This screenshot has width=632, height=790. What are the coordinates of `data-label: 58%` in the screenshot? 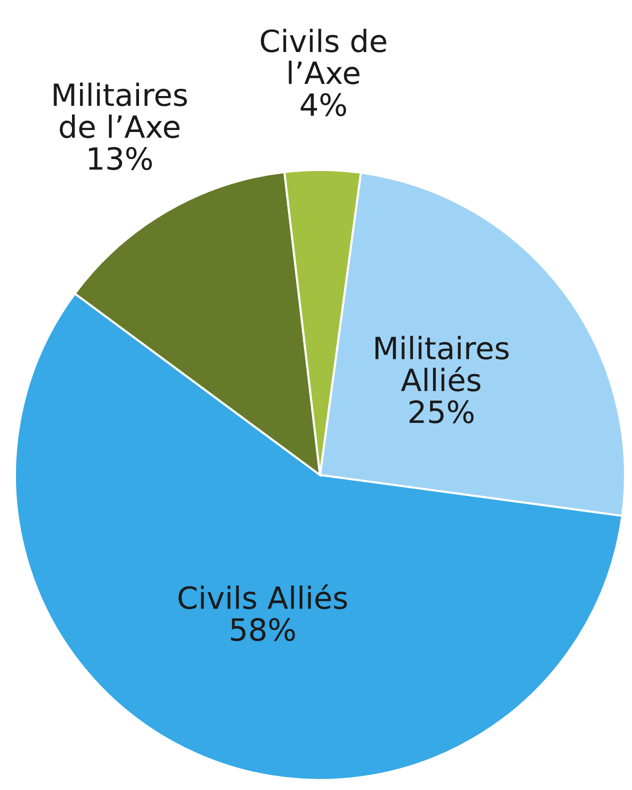 It's located at (263, 630).